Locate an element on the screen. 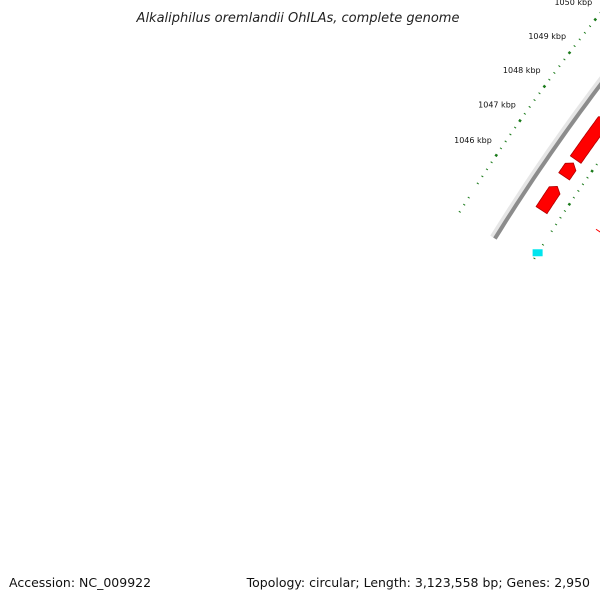 Image resolution: width=600 pixels, height=600 pixels. backbone-line is located at coordinates (546, 161).